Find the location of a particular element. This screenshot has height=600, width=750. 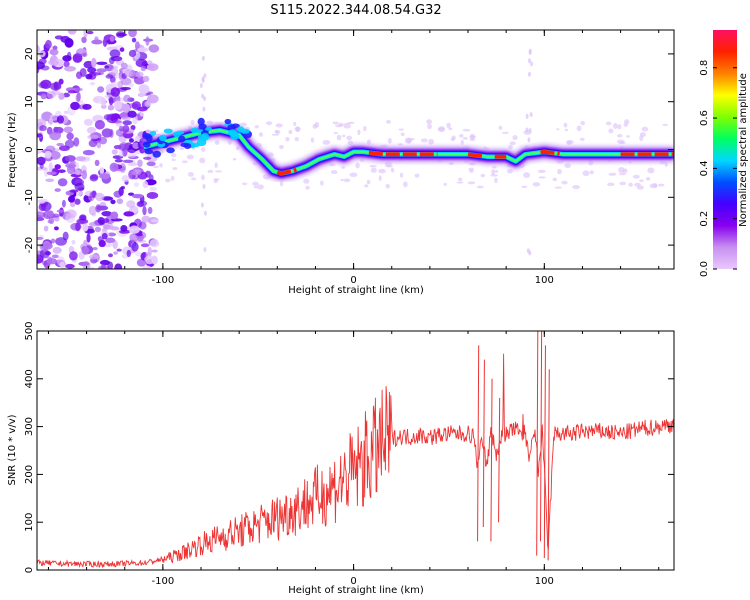

snr-ytick-label: 100 is located at coordinates (29, 522).